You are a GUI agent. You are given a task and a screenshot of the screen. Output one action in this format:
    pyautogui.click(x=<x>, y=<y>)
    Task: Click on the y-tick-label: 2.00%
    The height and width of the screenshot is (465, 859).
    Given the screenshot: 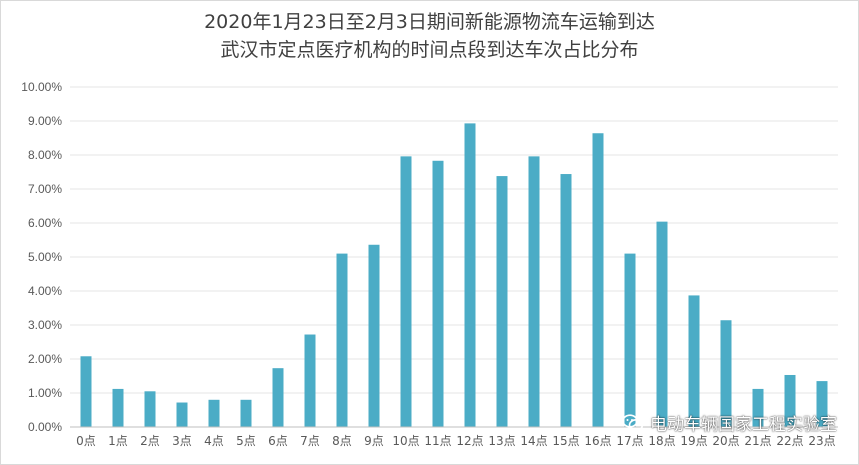 What is the action you would take?
    pyautogui.click(x=45, y=359)
    